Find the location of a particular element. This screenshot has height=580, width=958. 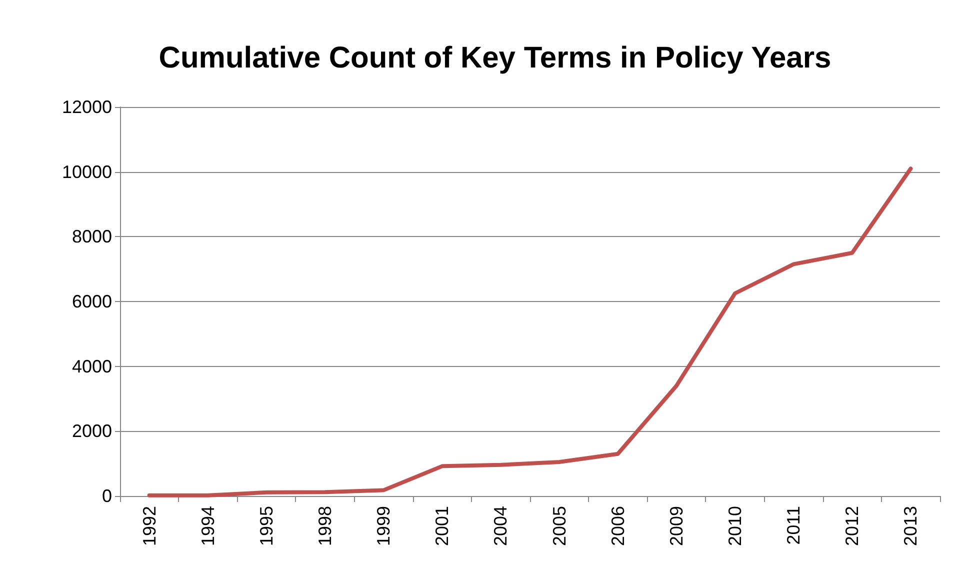

y-tick-label: 8000 is located at coordinates (92, 236).